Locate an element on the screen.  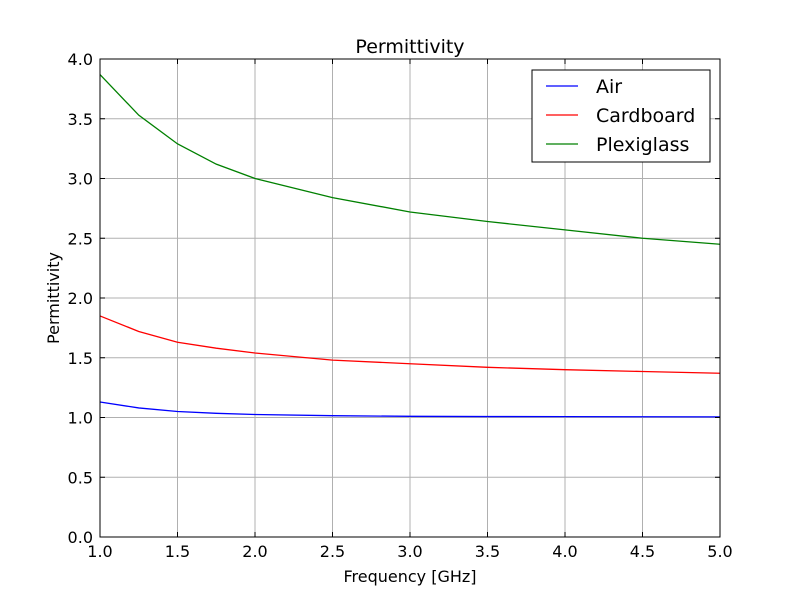
y-tick-label: 1.5 is located at coordinates (80, 358).